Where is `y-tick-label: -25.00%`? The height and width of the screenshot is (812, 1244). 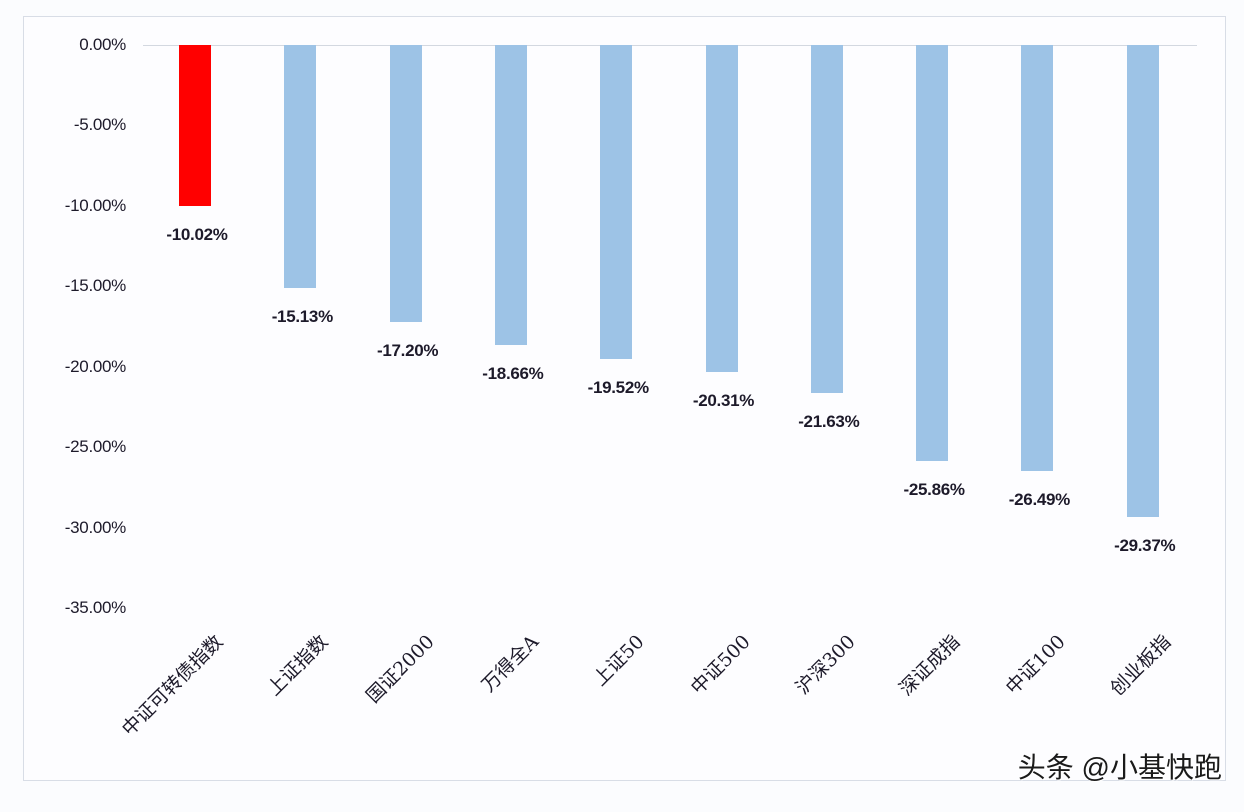 y-tick-label: -25.00% is located at coordinates (95, 447).